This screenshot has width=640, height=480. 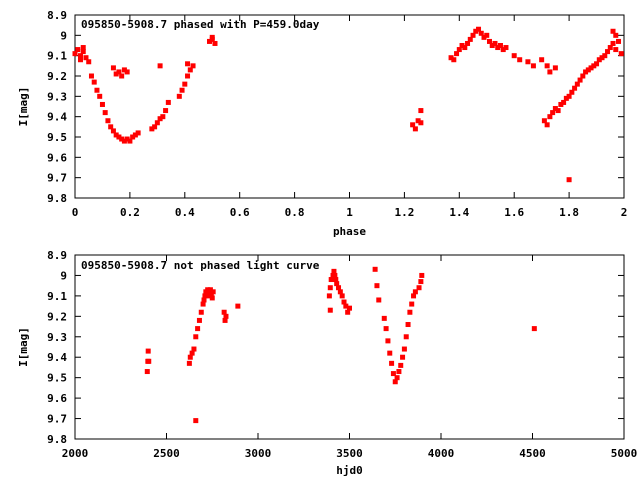 What do you see at coordinates (166, 453) in the screenshot?
I see `unphased-x-tick-label: 2500` at bounding box center [166, 453].